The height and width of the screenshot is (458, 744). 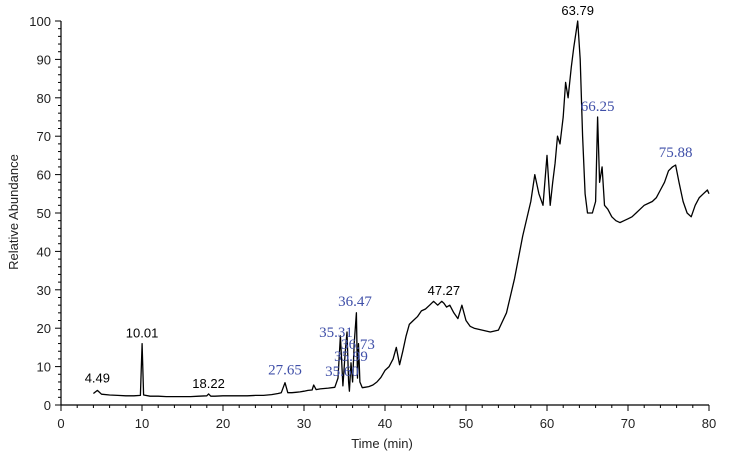 What do you see at coordinates (47, 405) in the screenshot?
I see `y-tick-label: 0` at bounding box center [47, 405].